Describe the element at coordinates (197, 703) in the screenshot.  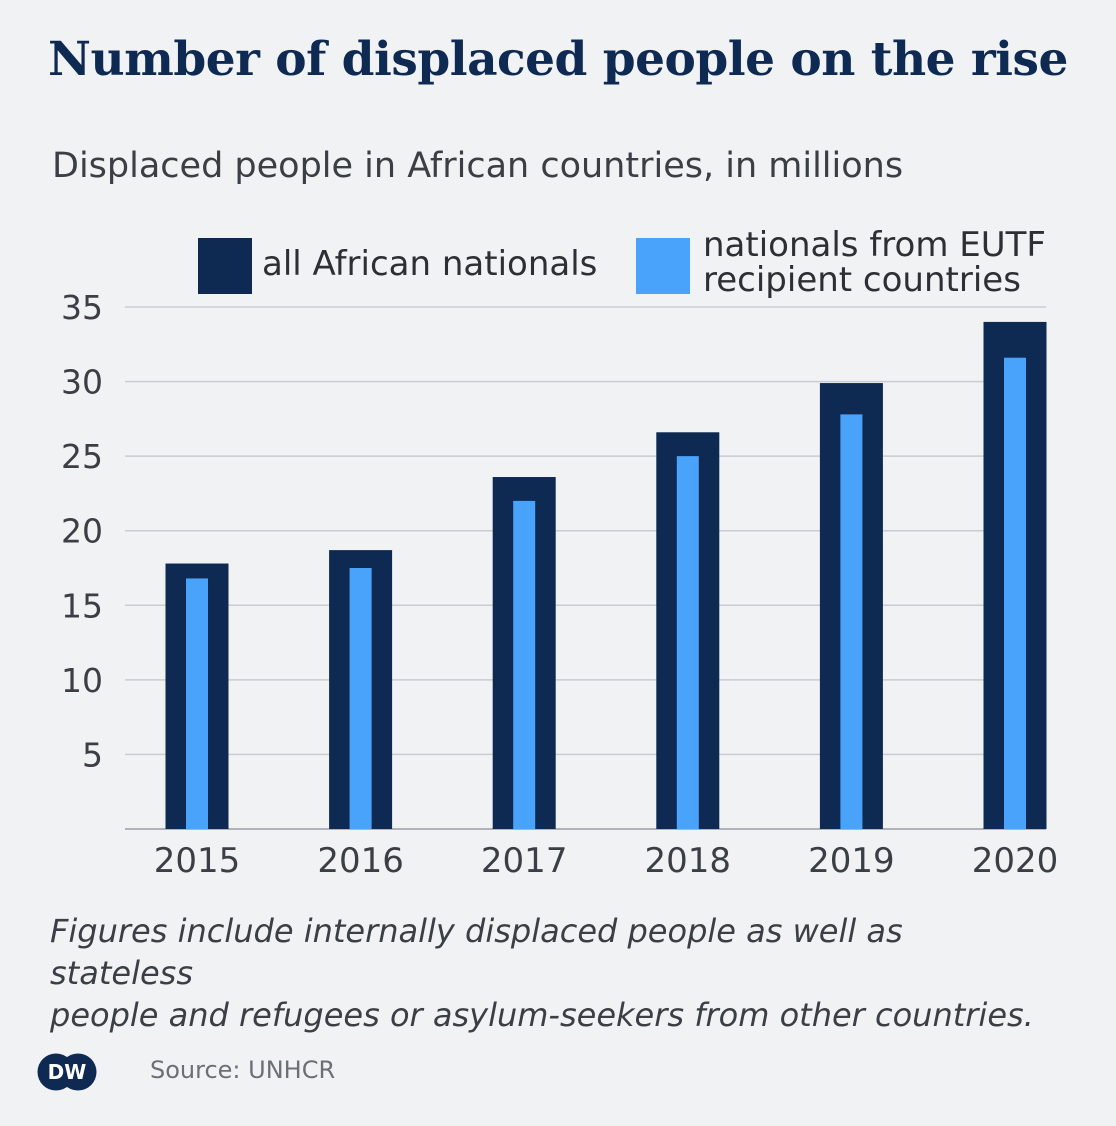
I see `bar-eutf-2015` at that location.